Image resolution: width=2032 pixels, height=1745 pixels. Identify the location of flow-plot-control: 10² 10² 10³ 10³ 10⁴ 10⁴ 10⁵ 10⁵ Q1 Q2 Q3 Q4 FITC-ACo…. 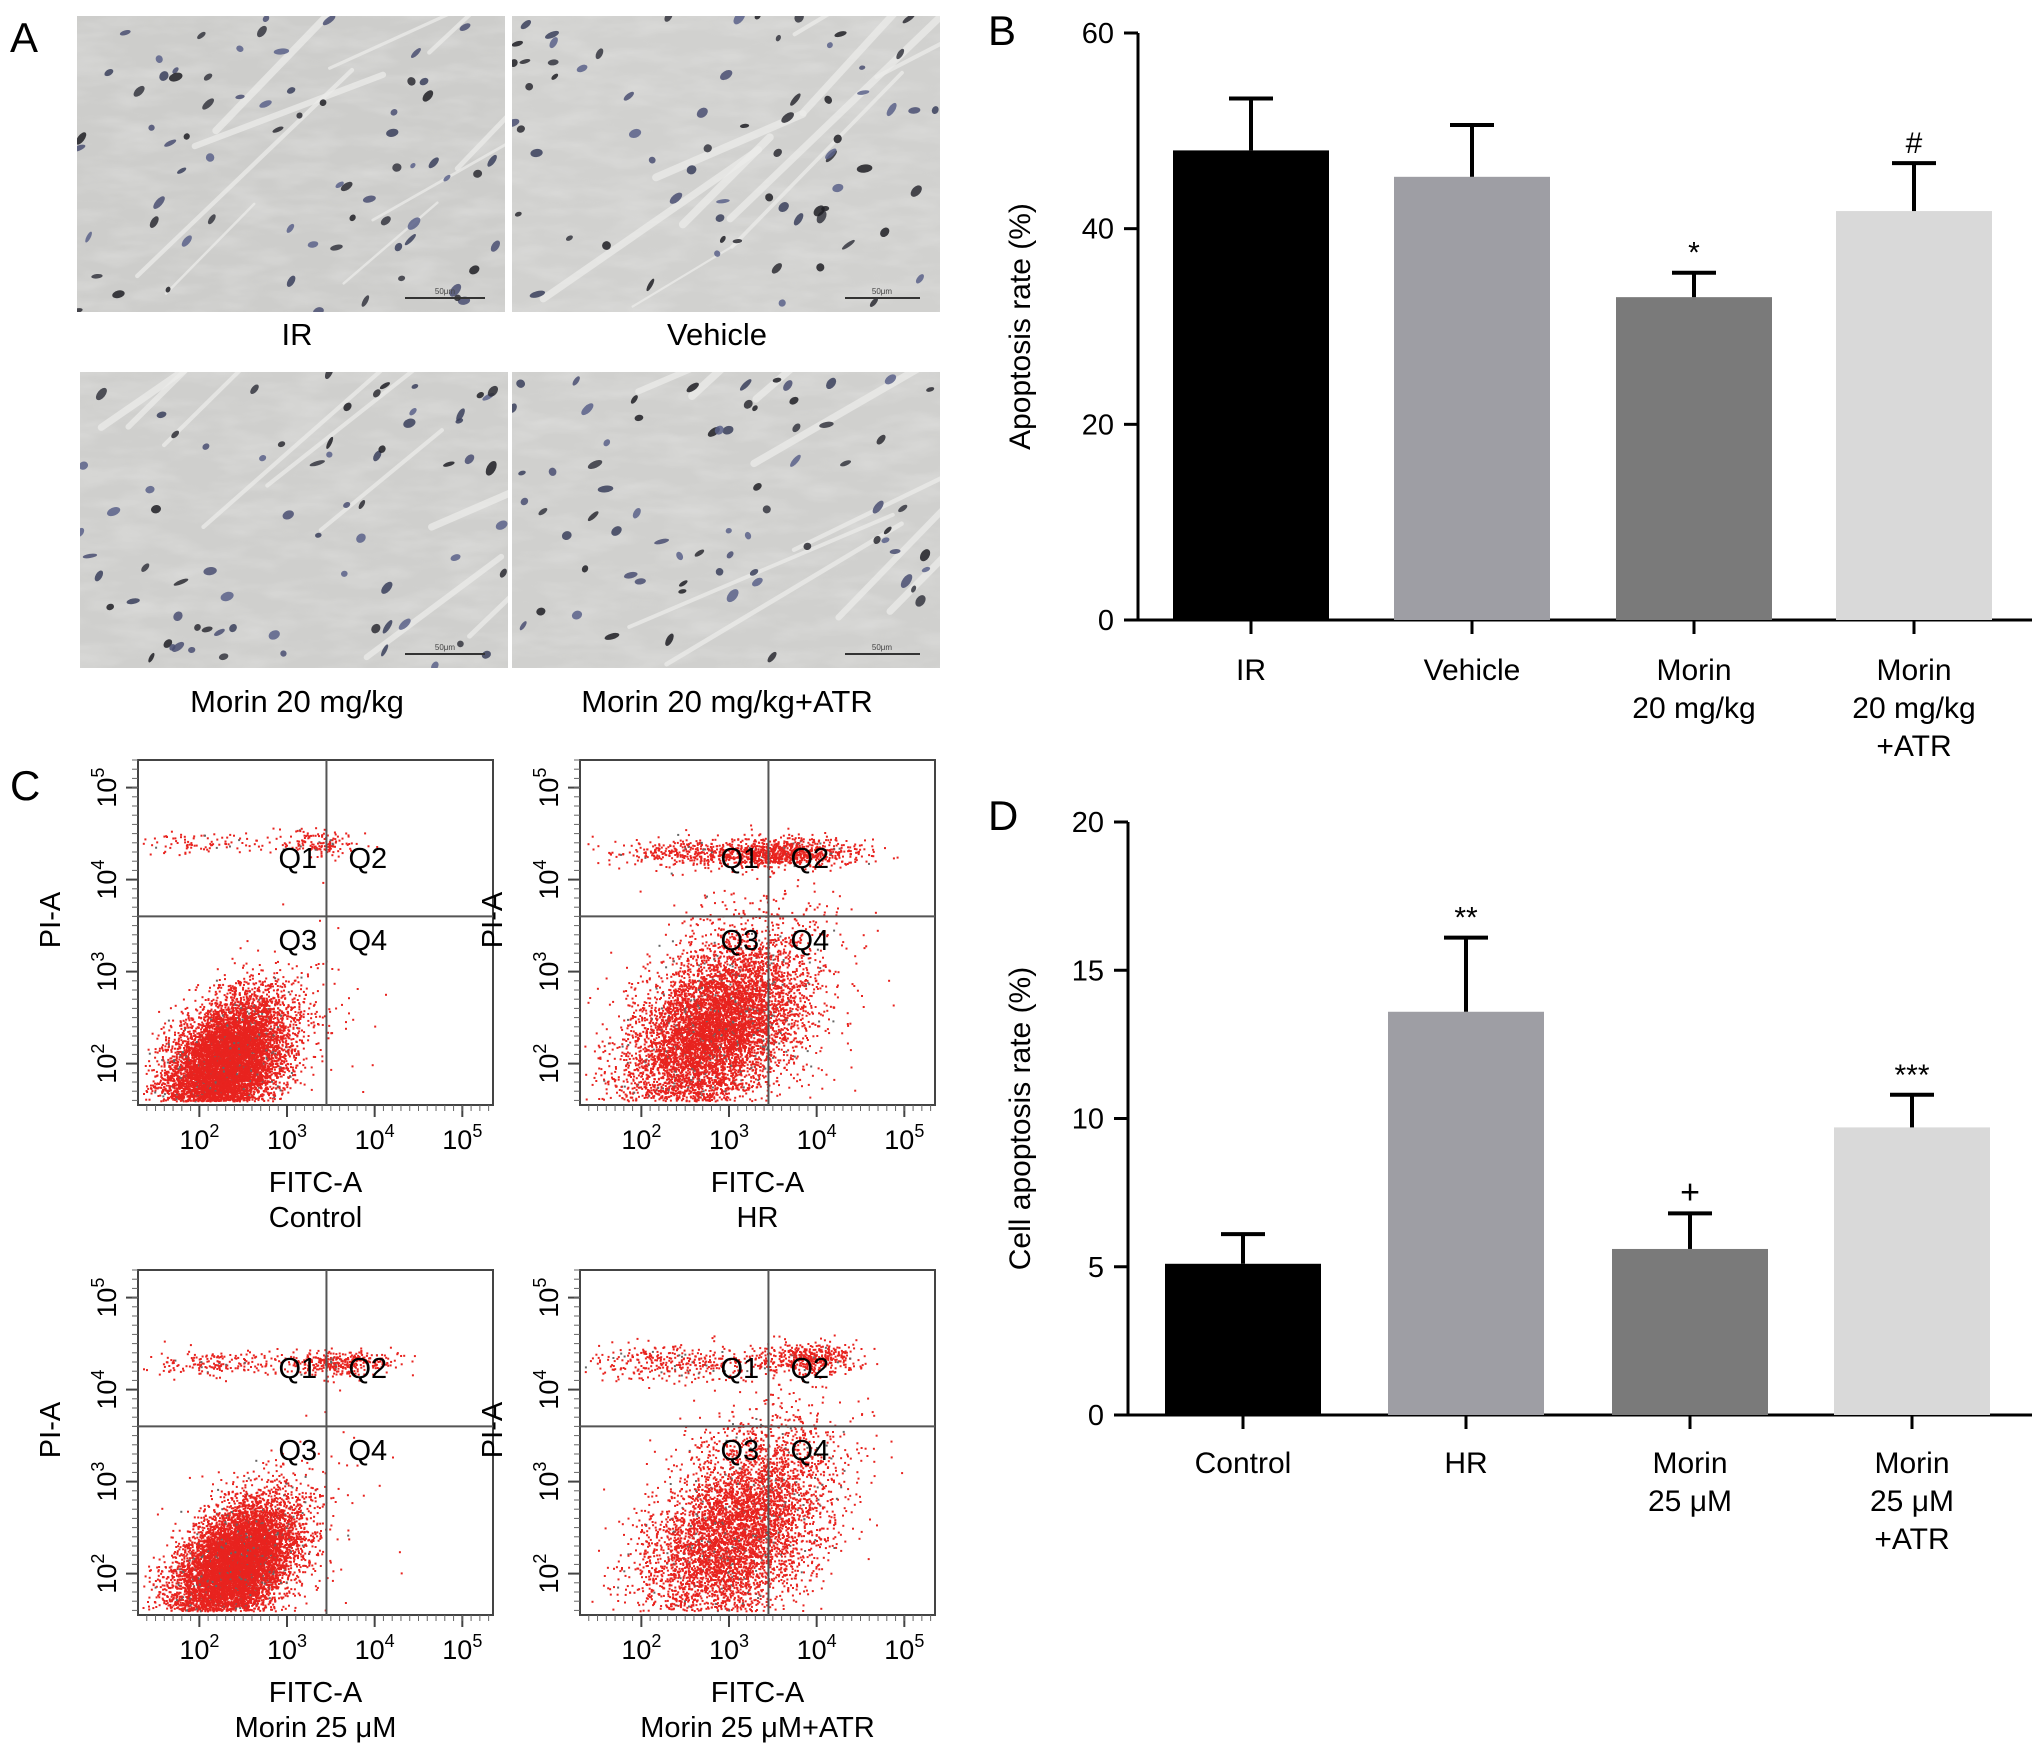
(264, 996).